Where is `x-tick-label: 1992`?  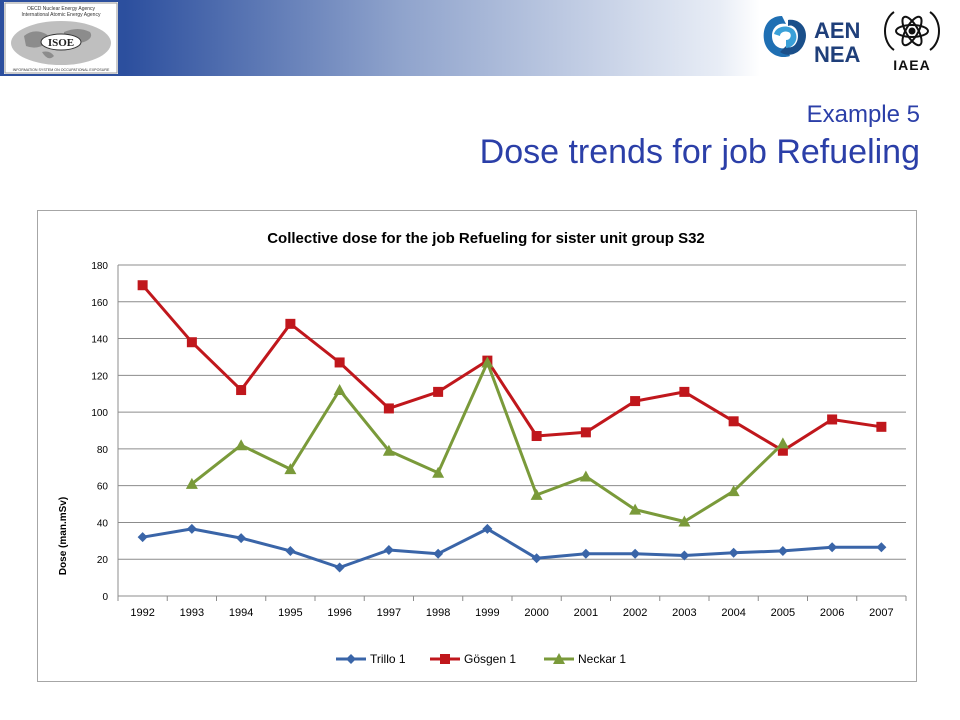 x-tick-label: 1992 is located at coordinates (142, 613).